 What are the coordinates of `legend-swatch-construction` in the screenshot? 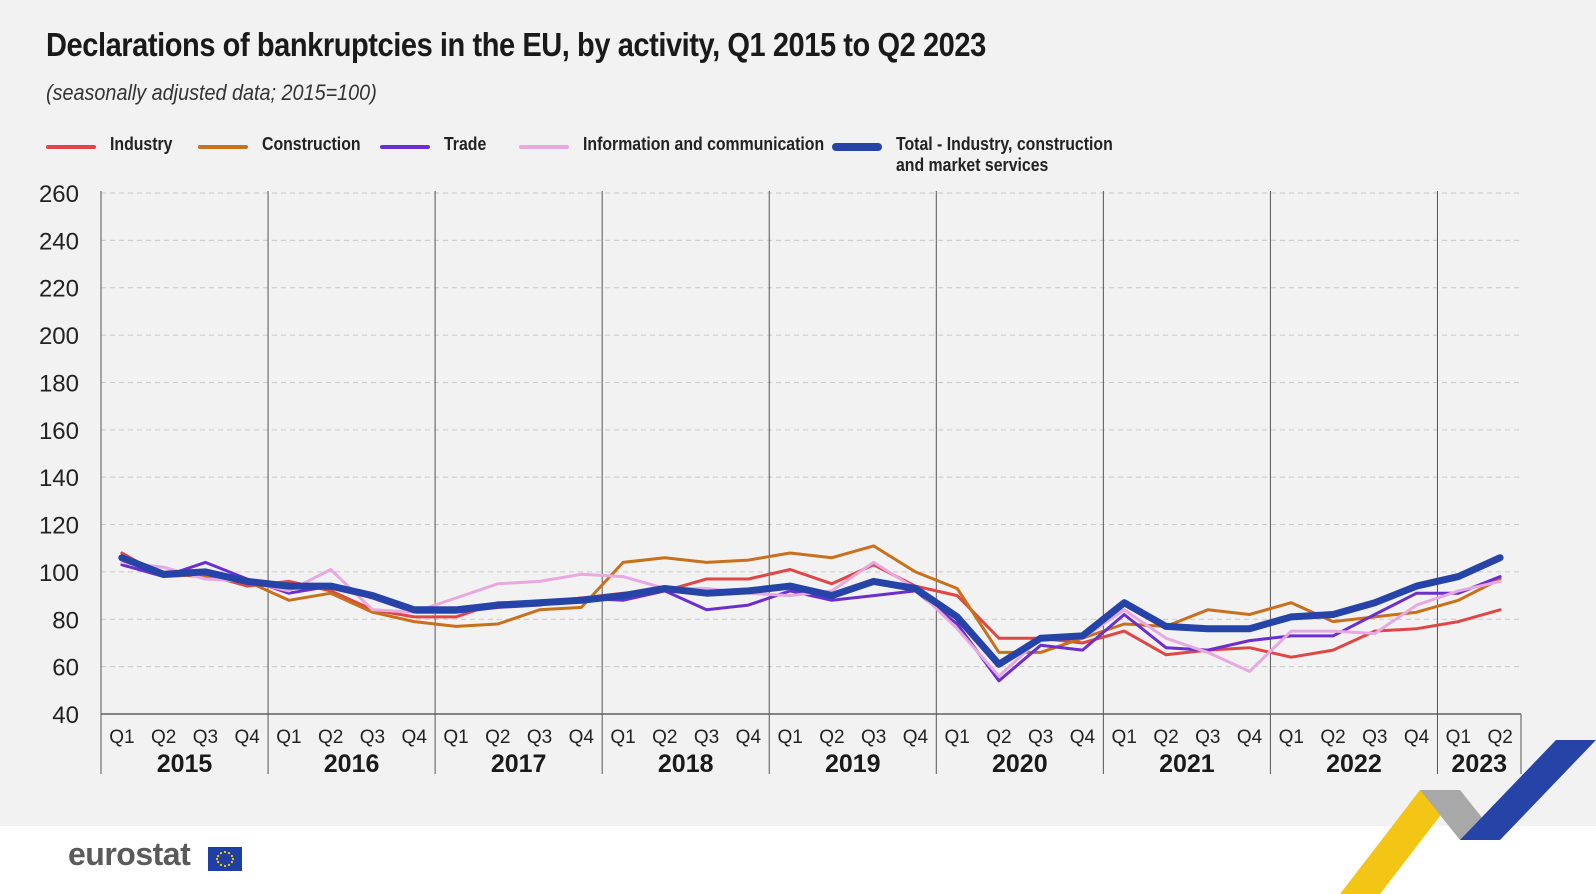 It's located at (223, 147).